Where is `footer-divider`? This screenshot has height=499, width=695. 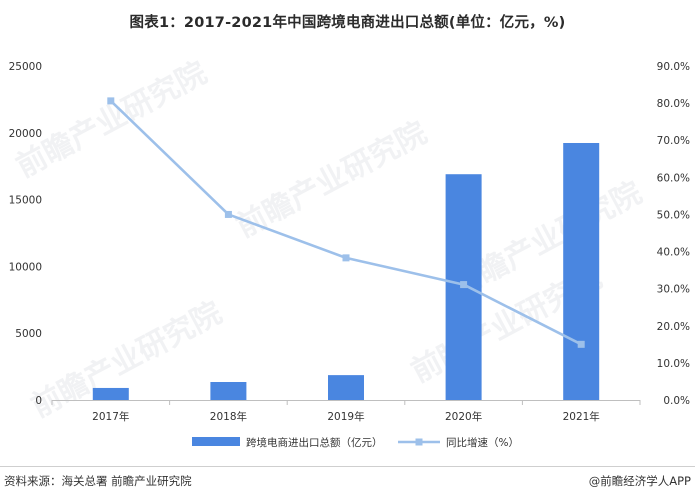 footer-divider is located at coordinates (347, 466).